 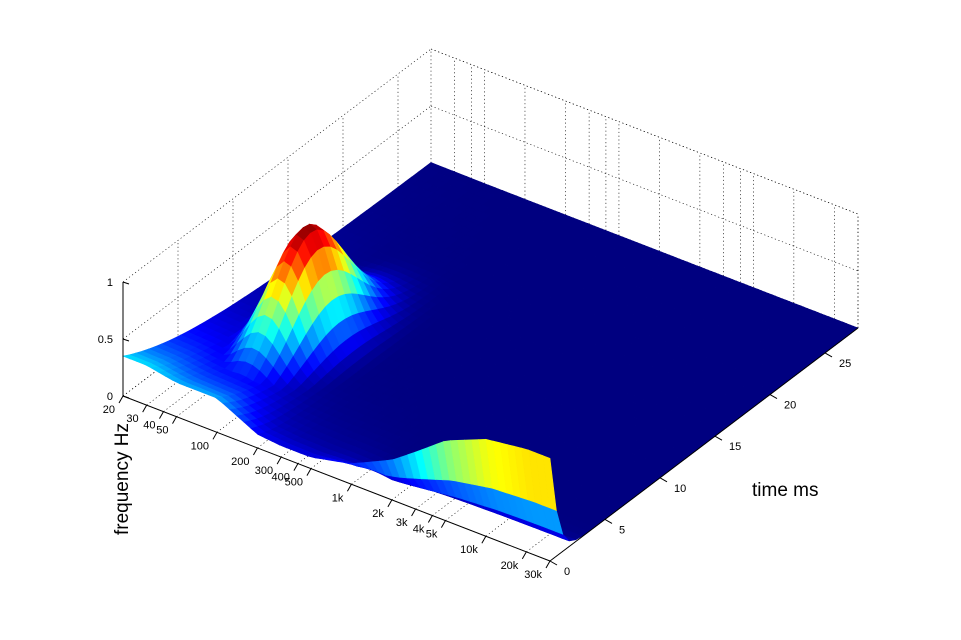 I want to click on surface-patch, so click(x=549, y=483).